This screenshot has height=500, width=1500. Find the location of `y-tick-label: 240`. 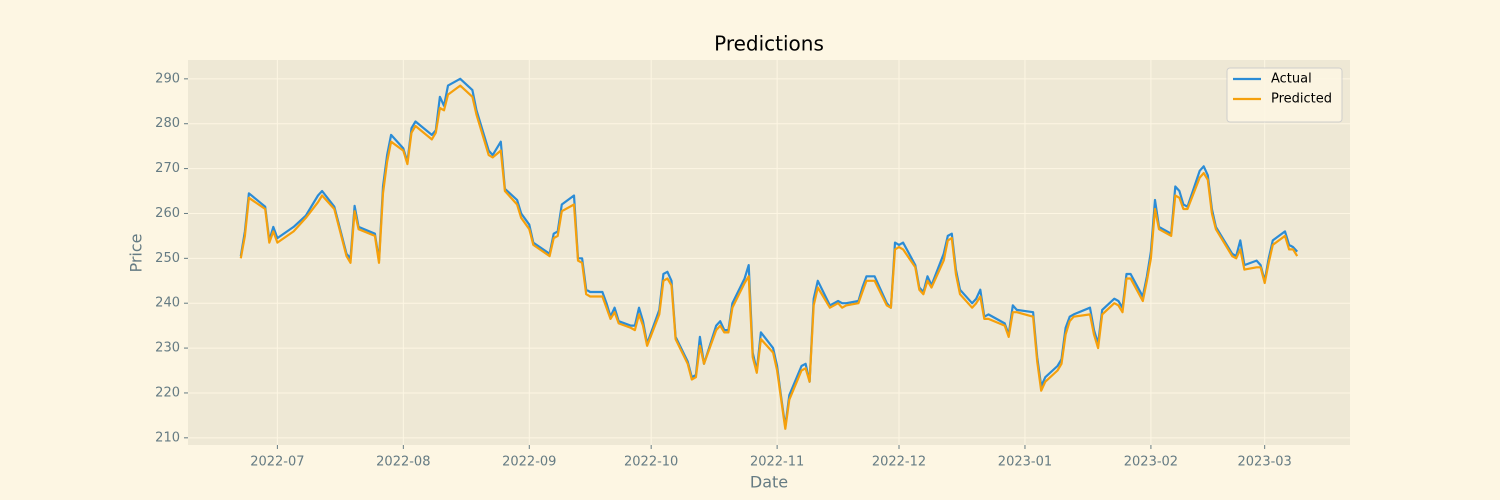

y-tick-label: 240 is located at coordinates (167, 303).